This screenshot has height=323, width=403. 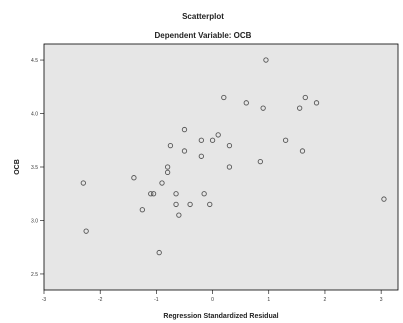 I want to click on x-axis-label: Regression Standardized Residual, so click(x=220, y=316).